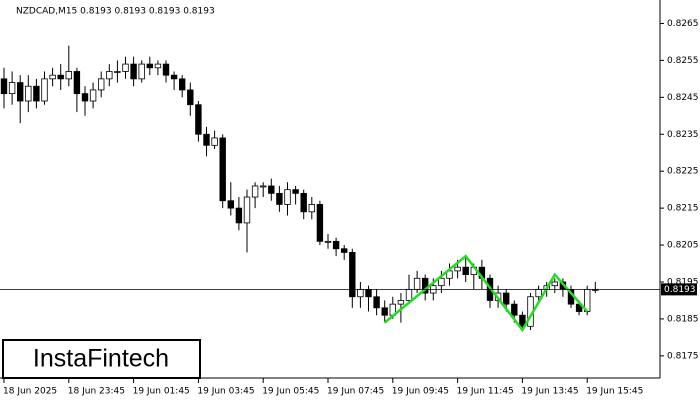 Image resolution: width=700 pixels, height=400 pixels. I want to click on logo: InstaFintech, so click(101, 359).